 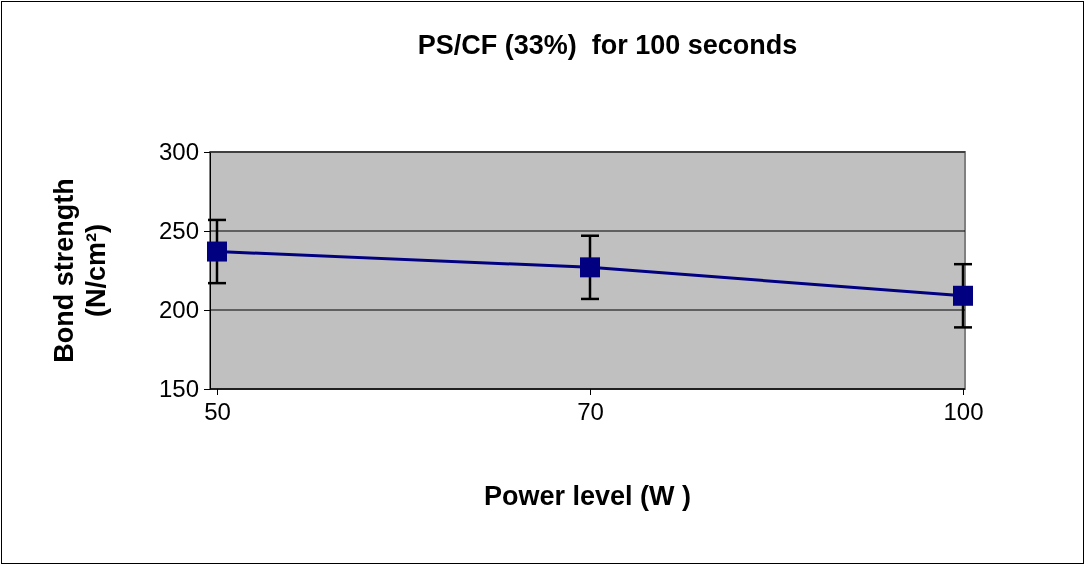 I want to click on x-tick-label: 50, so click(x=217, y=411).